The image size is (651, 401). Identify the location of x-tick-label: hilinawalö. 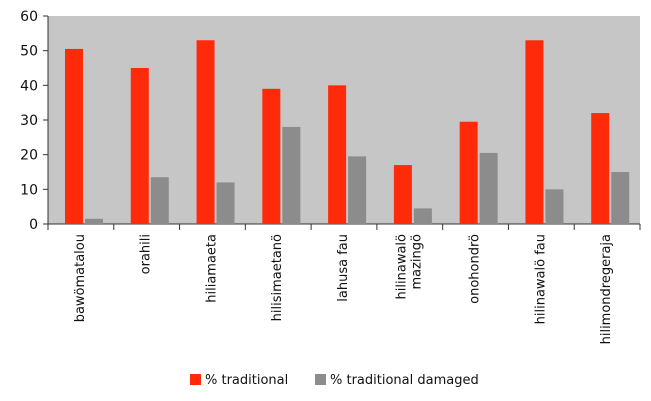
(401, 266).